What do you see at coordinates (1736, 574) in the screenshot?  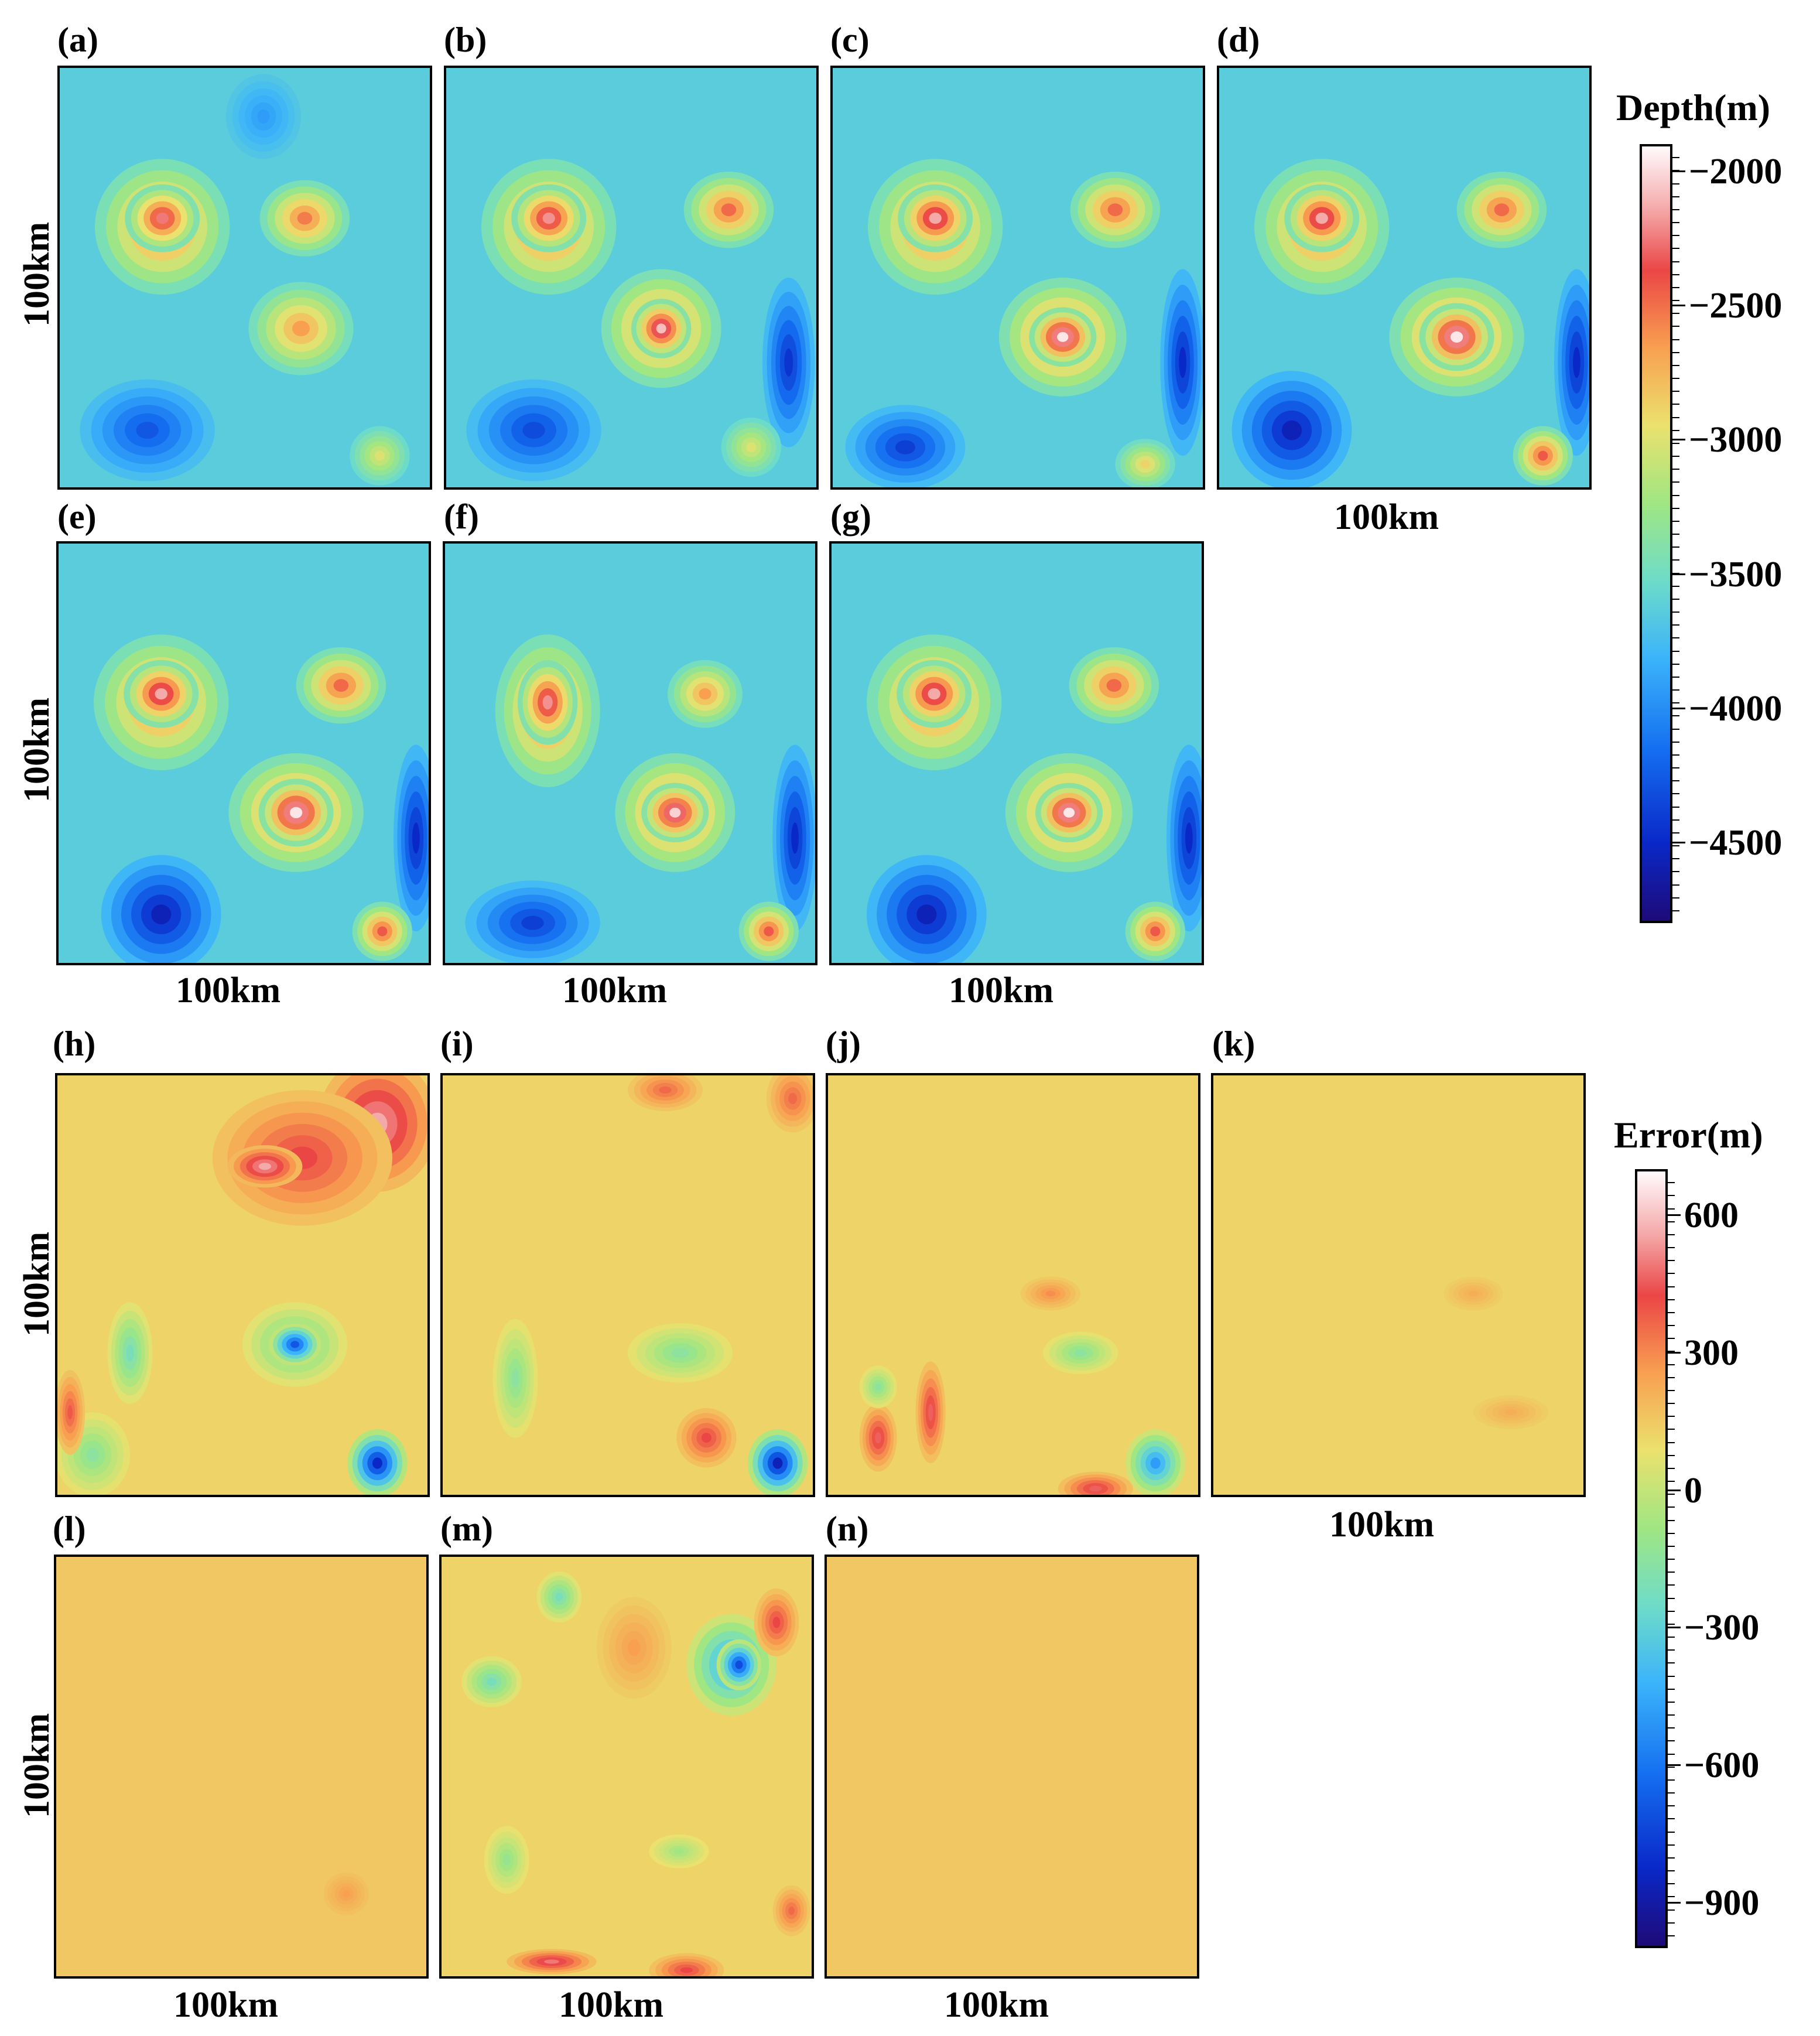 I see `depth-colorbar-tick-label: −3500` at bounding box center [1736, 574].